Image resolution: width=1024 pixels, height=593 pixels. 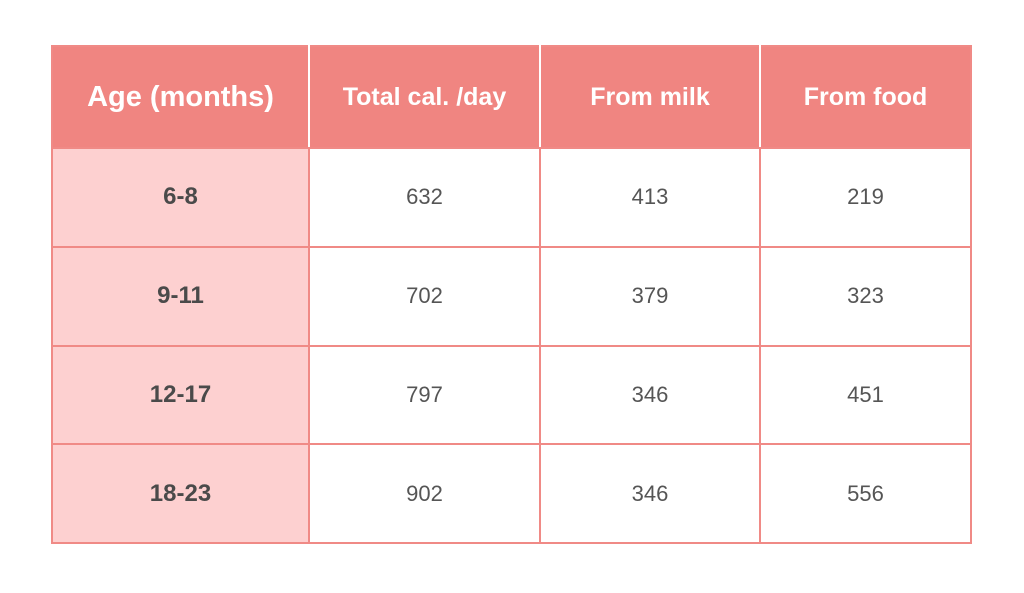 I want to click on header-from-food: From food, so click(x=865, y=97).